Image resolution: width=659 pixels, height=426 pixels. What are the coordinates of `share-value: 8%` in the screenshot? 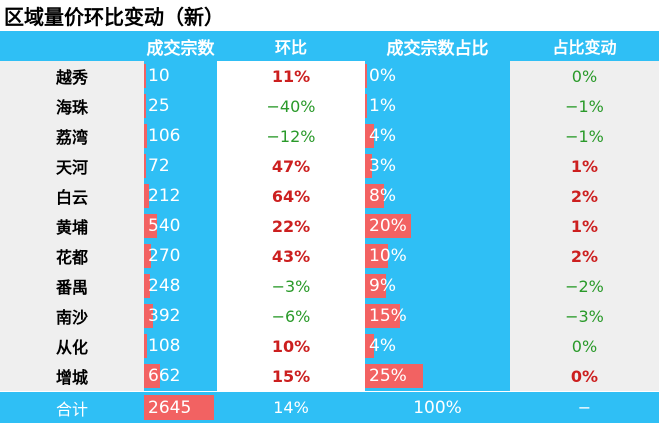 It's located at (382, 196).